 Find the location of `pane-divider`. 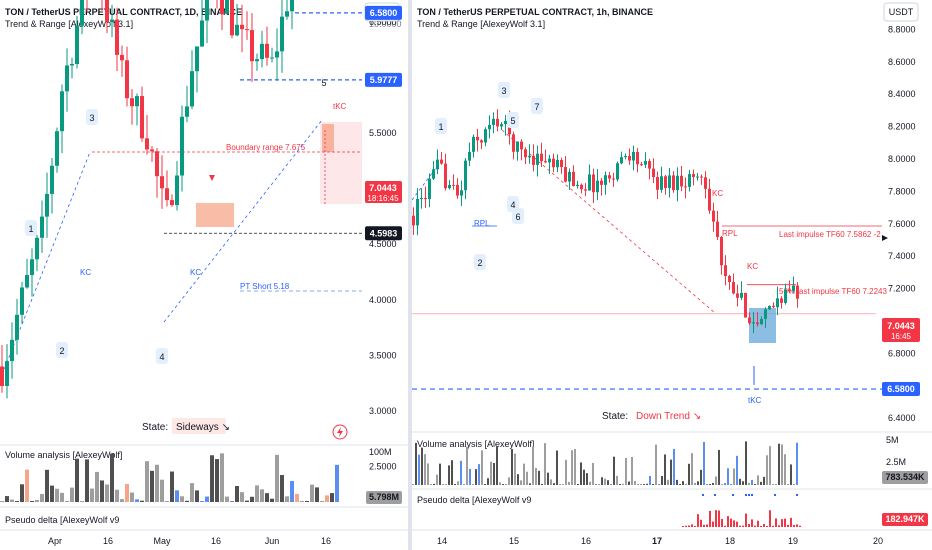

pane-divider is located at coordinates (410, 275).